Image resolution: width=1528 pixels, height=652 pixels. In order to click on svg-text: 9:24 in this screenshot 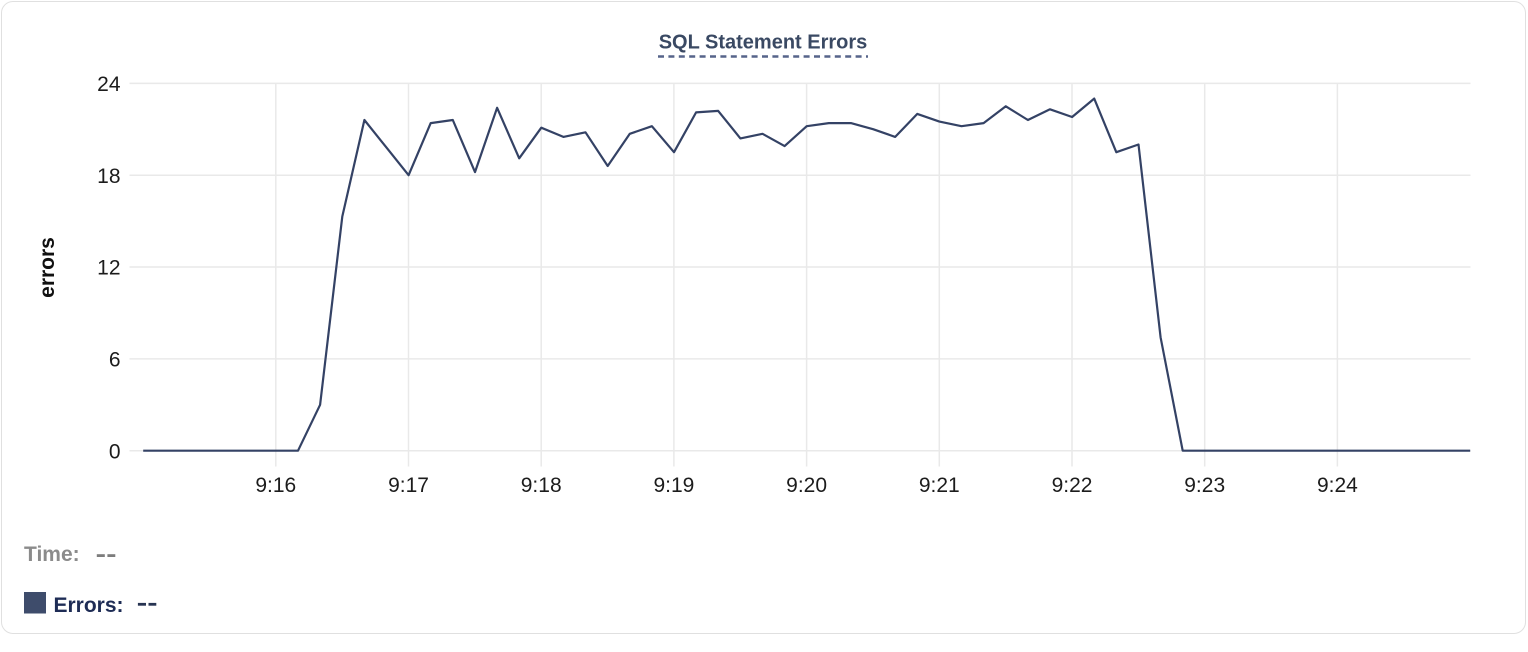, I will do `click(1337, 485)`.